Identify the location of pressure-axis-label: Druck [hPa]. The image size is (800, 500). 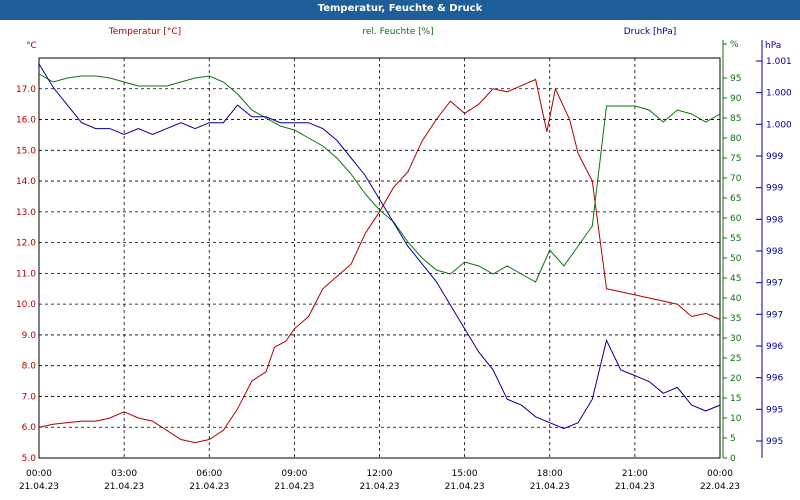
(650, 32).